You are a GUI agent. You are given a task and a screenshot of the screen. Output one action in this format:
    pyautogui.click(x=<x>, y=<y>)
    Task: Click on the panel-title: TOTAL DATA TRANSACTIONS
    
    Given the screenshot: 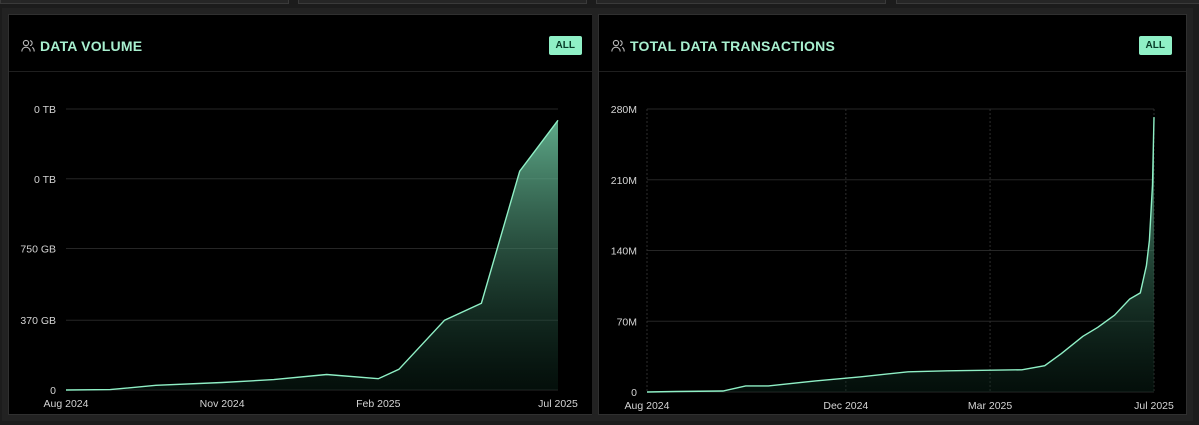 What is the action you would take?
    pyautogui.click(x=732, y=46)
    